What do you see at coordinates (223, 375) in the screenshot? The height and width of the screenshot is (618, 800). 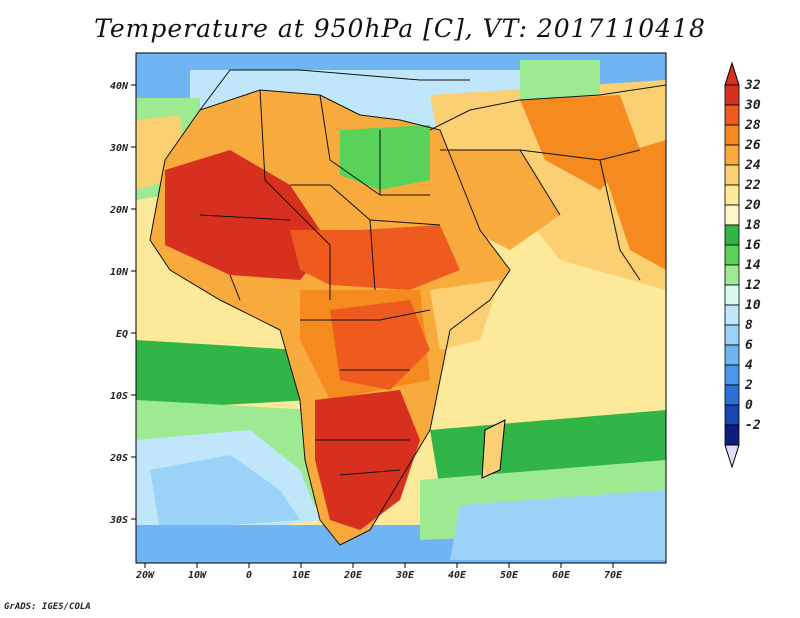 I see `gulf-of-guinea-band` at bounding box center [223, 375].